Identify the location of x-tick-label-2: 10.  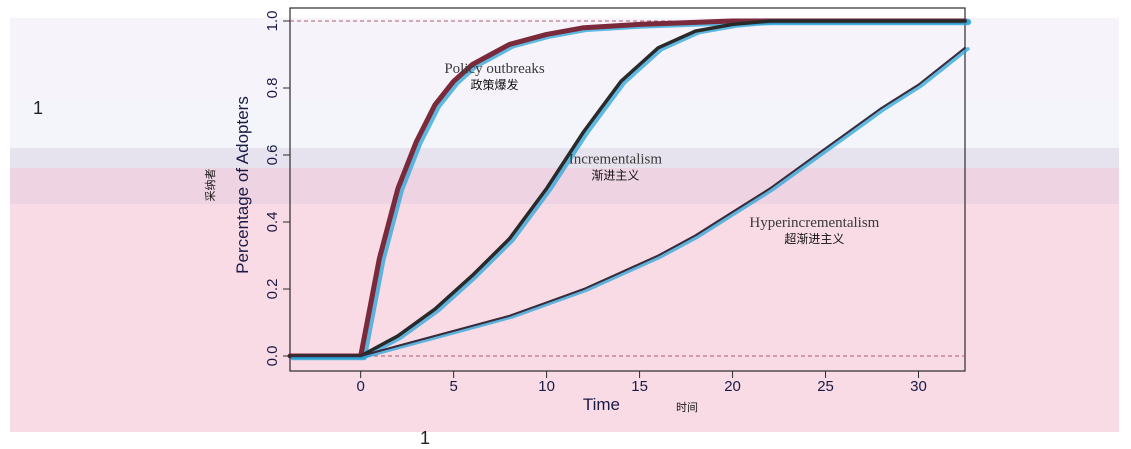
(546, 386).